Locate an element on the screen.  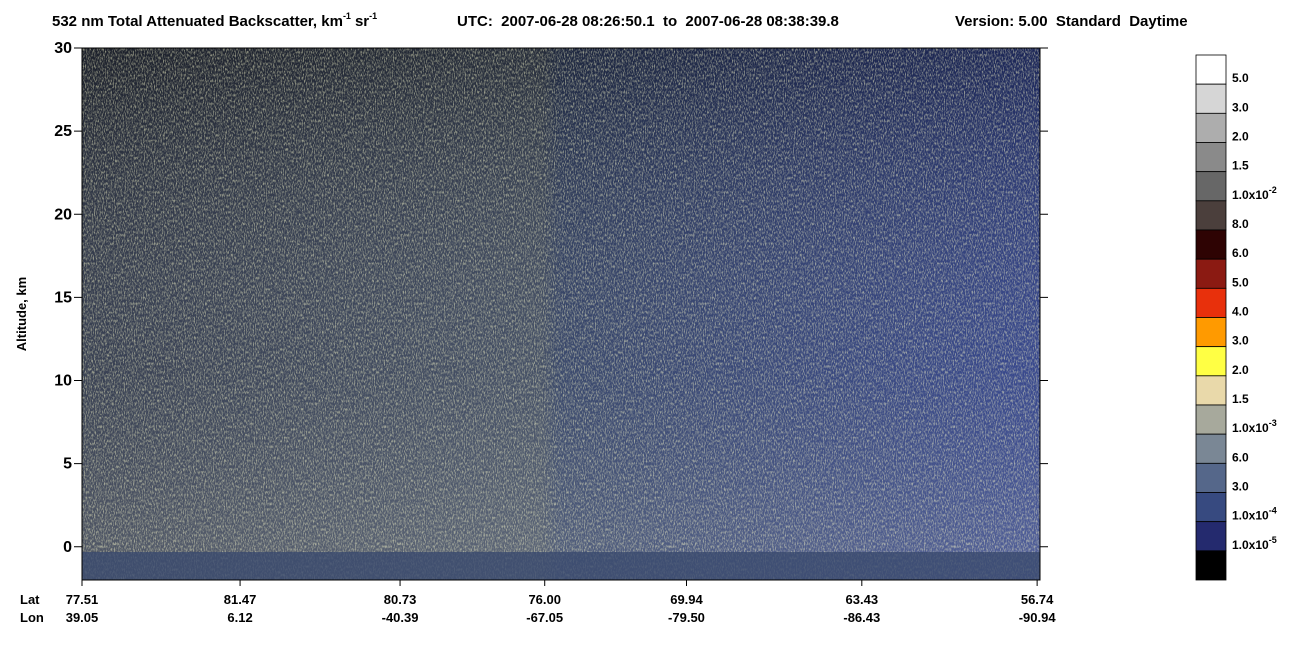
x-tick-lon: 6.12 is located at coordinates (239, 617).